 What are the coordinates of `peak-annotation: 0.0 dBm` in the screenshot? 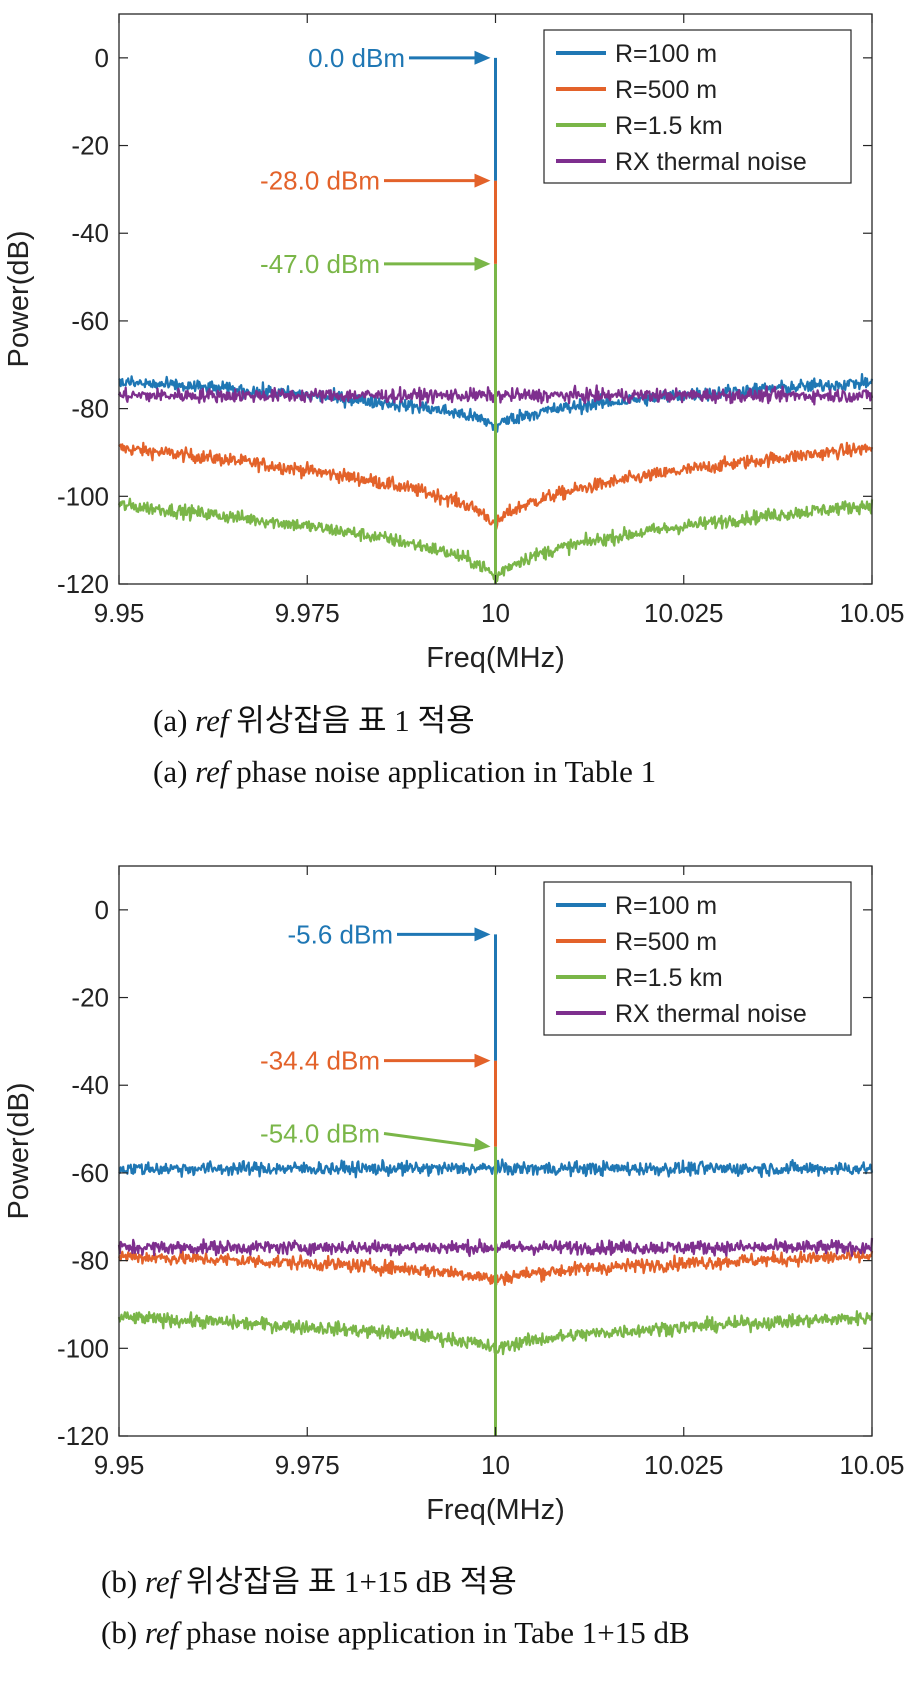 It's located at (356, 58).